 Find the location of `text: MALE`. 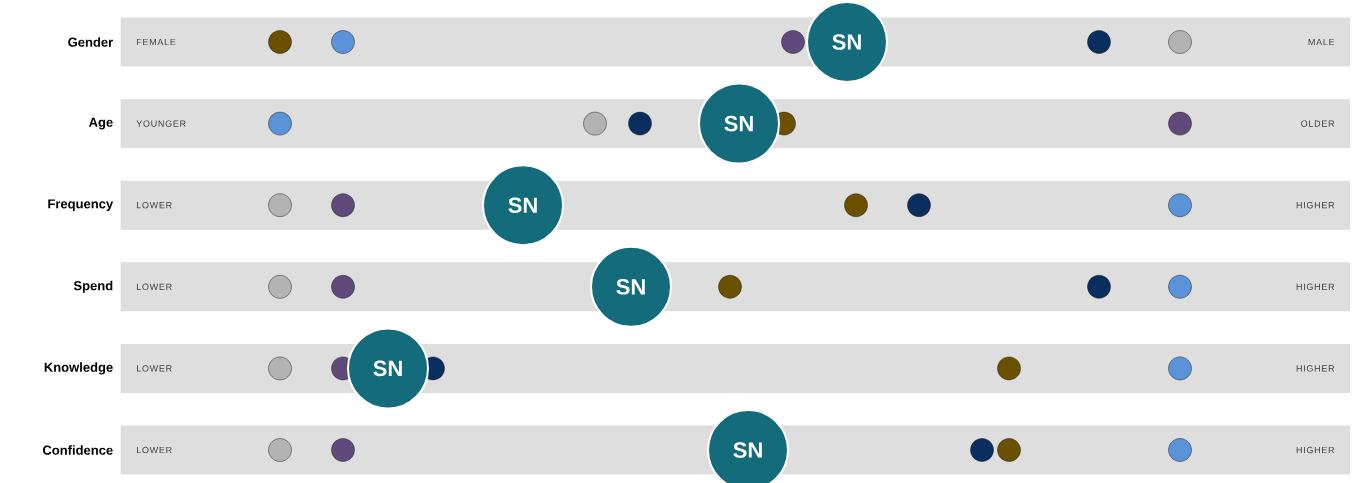

text: MALE is located at coordinates (1321, 42).